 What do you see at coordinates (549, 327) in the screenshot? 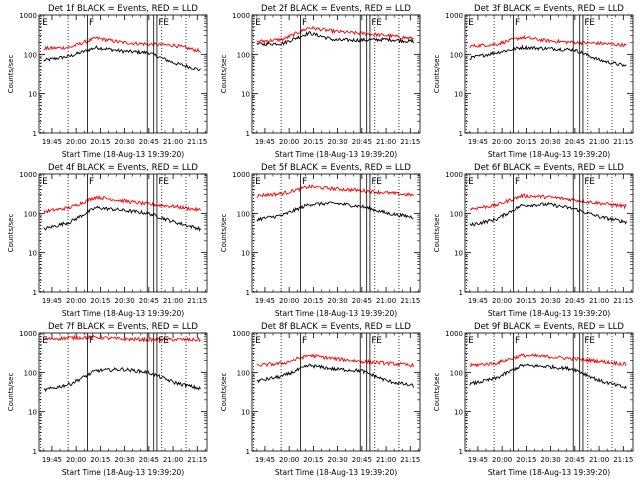
I see `panel-title: Det 9f BLACK = Events, RED = LLD` at bounding box center [549, 327].